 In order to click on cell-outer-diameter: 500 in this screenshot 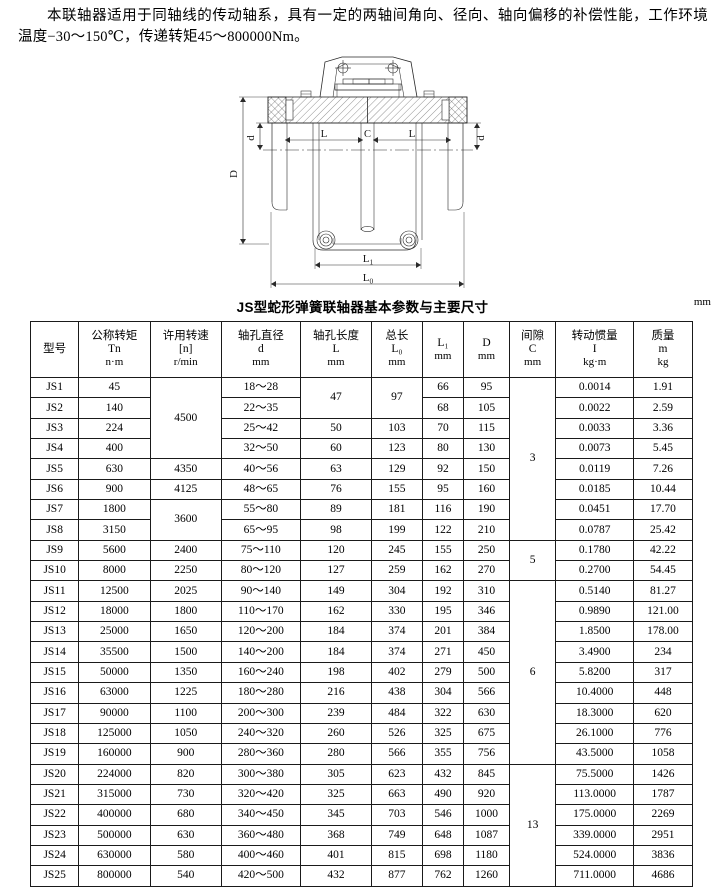, I will do `click(486, 672)`.